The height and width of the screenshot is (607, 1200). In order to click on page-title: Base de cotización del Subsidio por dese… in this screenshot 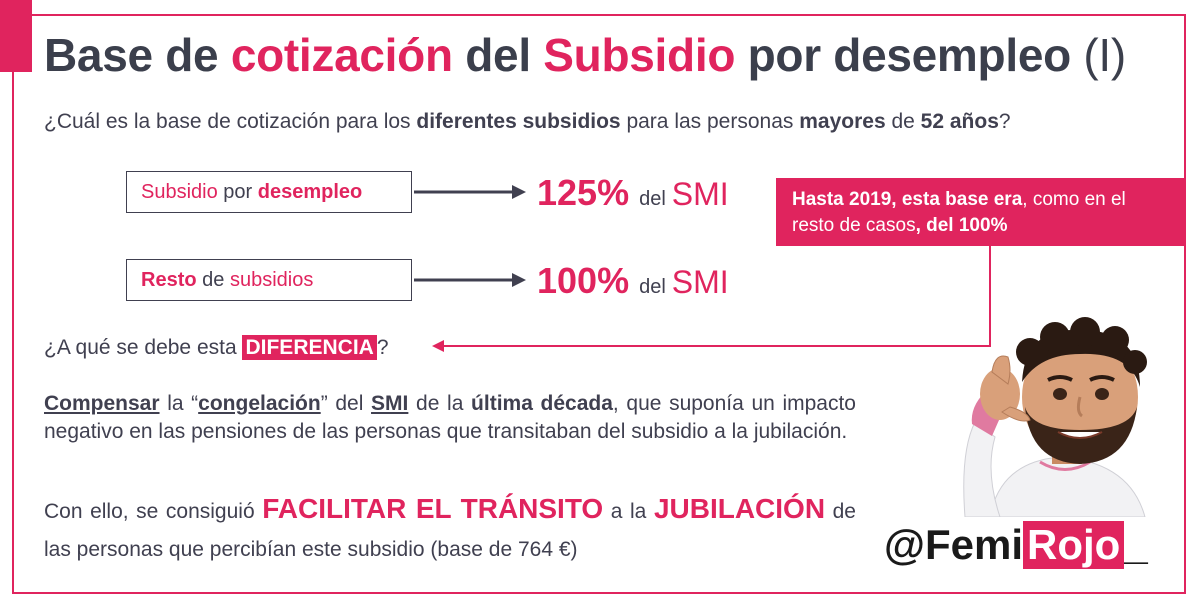, I will do `click(585, 55)`.